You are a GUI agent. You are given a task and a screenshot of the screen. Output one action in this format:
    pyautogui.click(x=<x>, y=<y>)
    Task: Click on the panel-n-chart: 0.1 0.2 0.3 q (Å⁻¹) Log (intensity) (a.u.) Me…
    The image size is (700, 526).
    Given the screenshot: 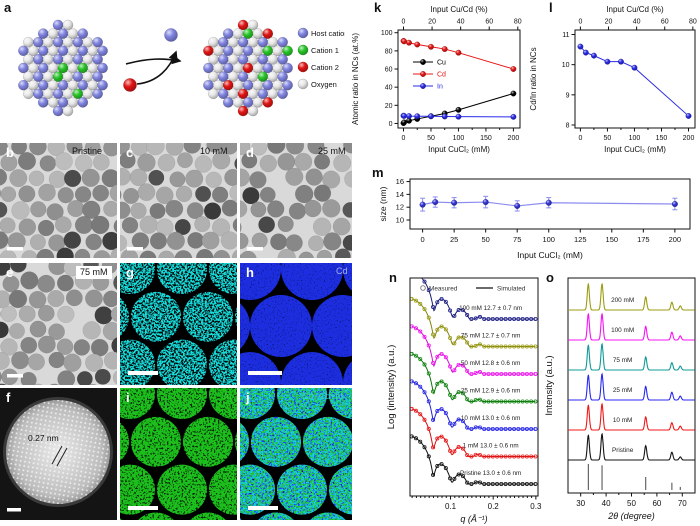 What is the action you would take?
    pyautogui.click(x=464, y=397)
    